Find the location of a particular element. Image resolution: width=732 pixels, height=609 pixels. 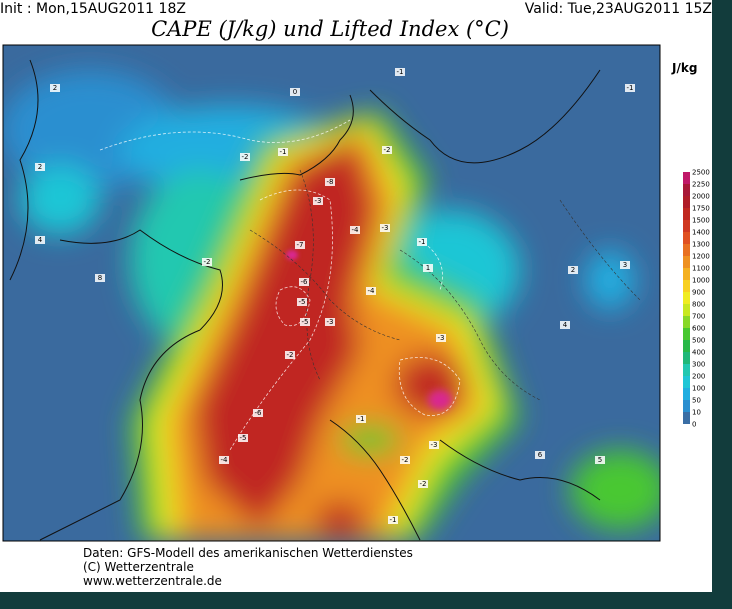

colorbar-label: 1300 is located at coordinates (701, 245).